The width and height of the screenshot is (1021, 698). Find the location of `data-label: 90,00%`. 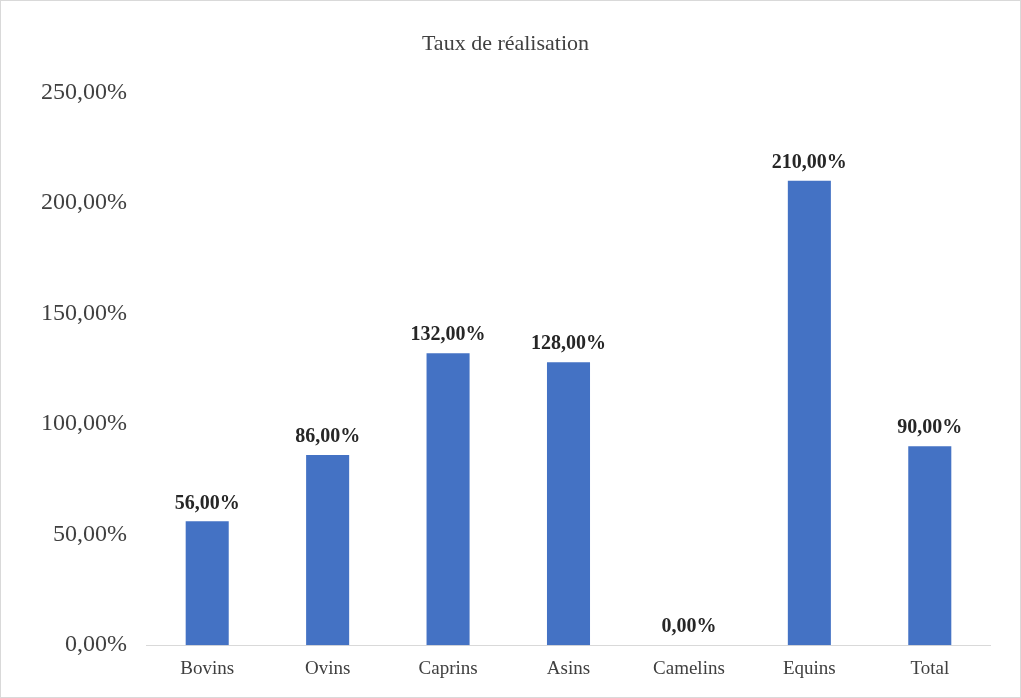

data-label: 90,00% is located at coordinates (930, 426).